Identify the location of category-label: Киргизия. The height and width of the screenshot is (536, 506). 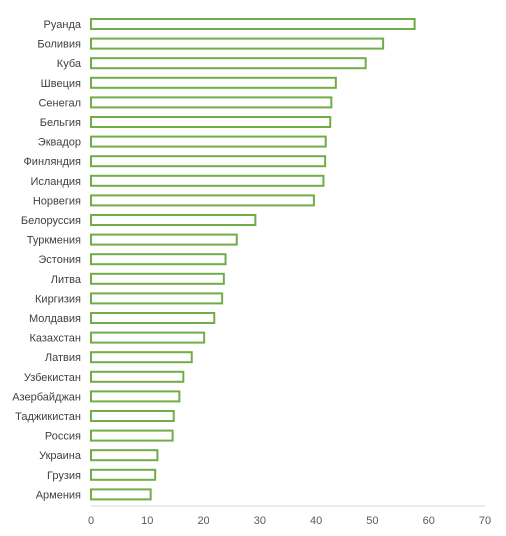
(58, 299).